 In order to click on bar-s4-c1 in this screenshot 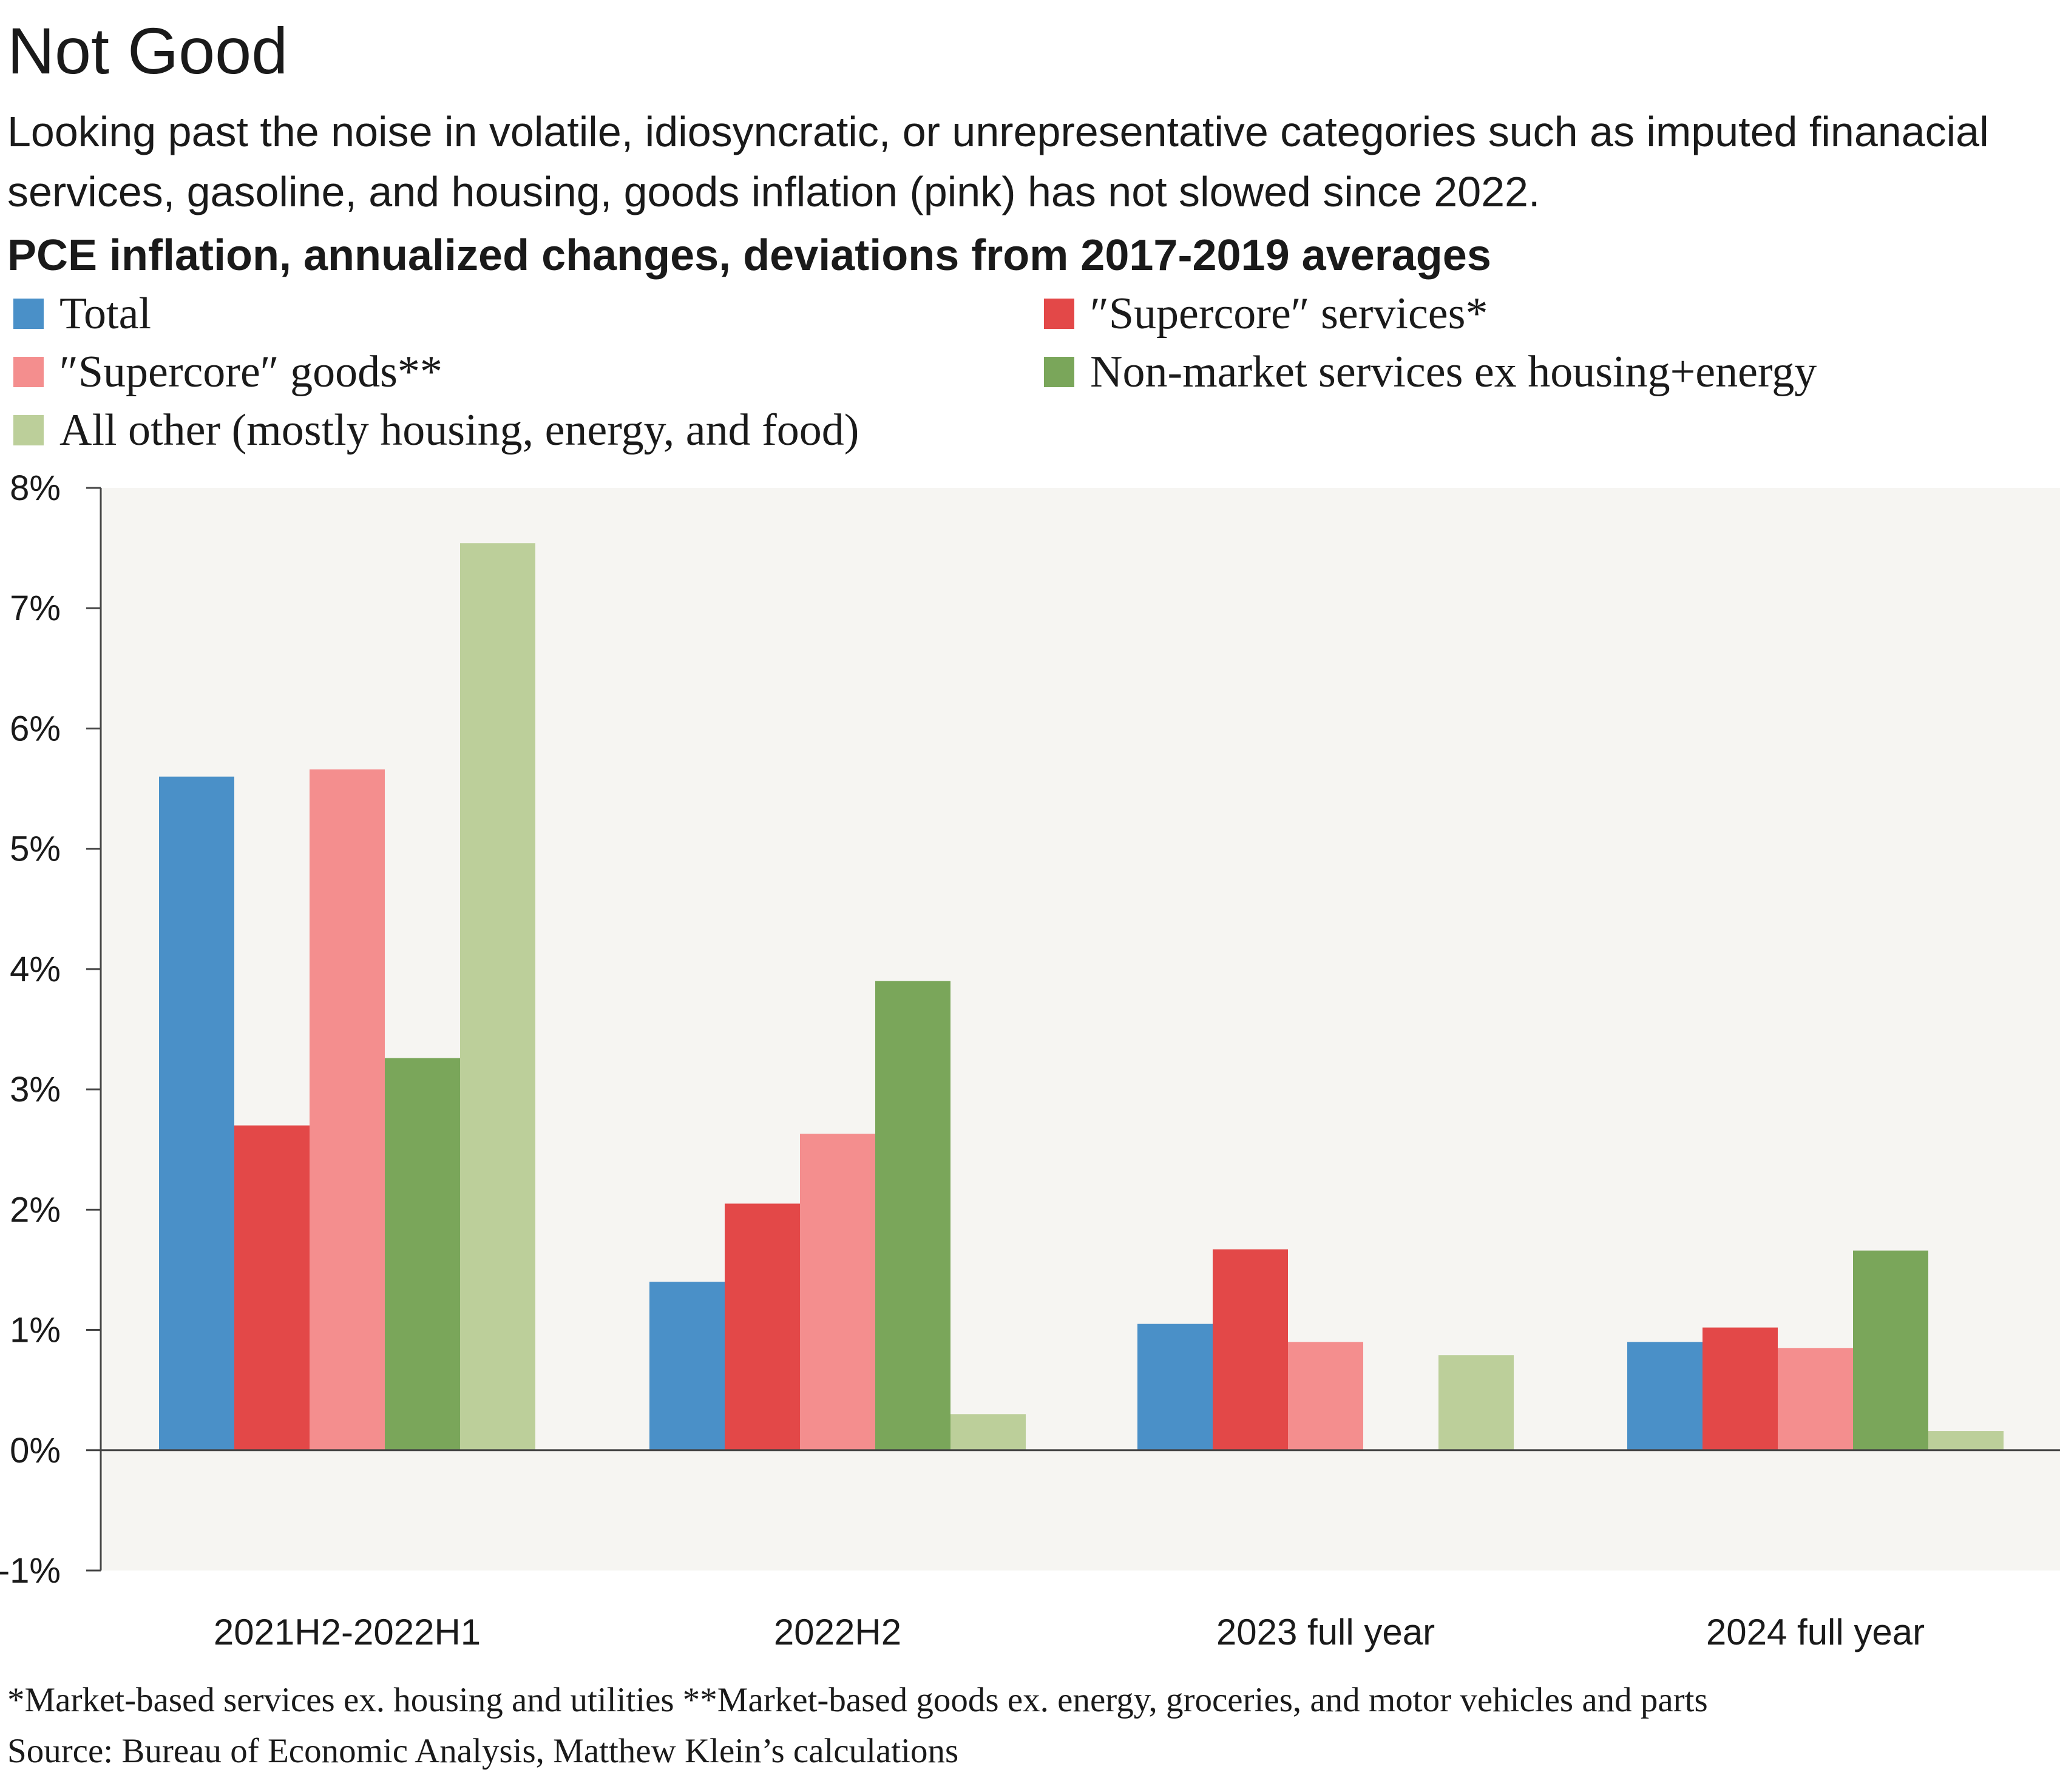, I will do `click(988, 1432)`.